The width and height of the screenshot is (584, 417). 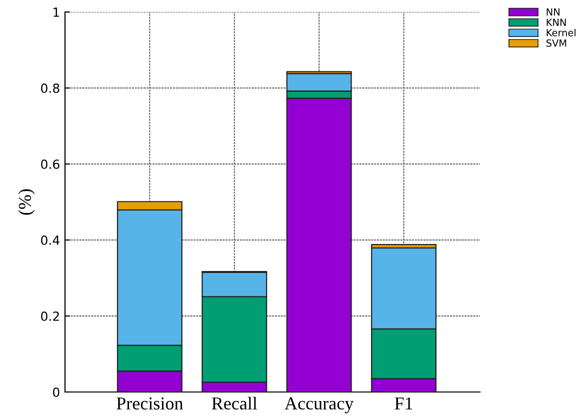 I want to click on y-tick-label: 0.8, so click(x=50, y=88).